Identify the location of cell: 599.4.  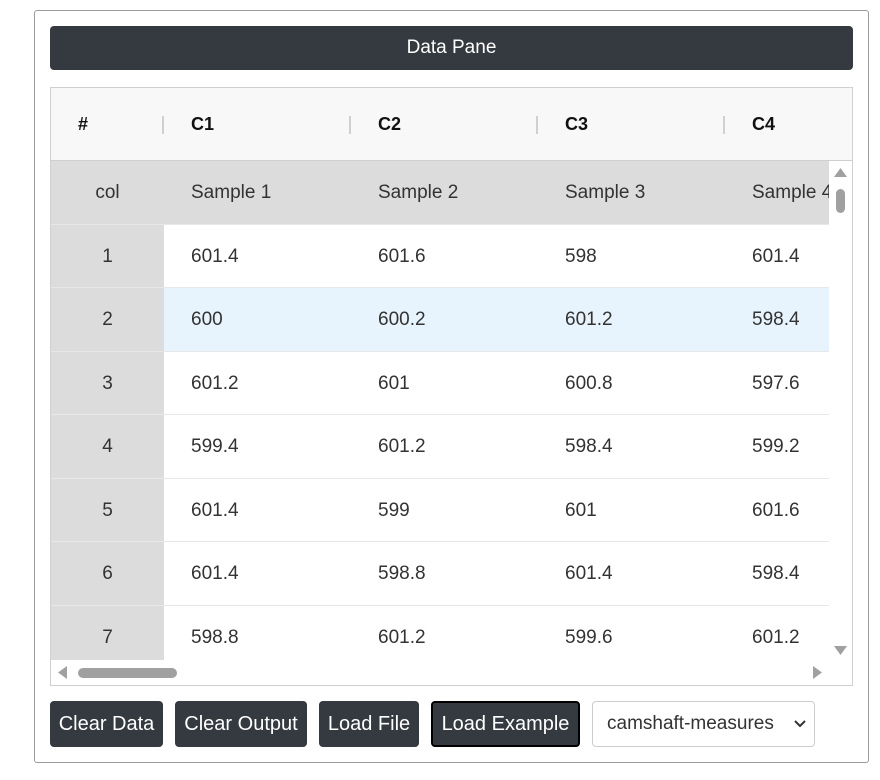
(257, 447).